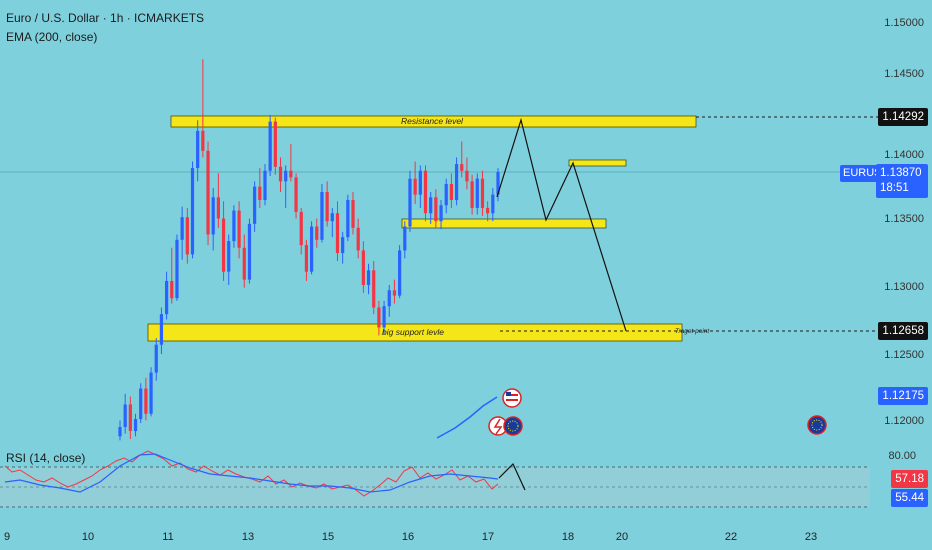 This screenshot has height=550, width=932. What do you see at coordinates (904, 421) in the screenshot?
I see `price-tick: 1.12000` at bounding box center [904, 421].